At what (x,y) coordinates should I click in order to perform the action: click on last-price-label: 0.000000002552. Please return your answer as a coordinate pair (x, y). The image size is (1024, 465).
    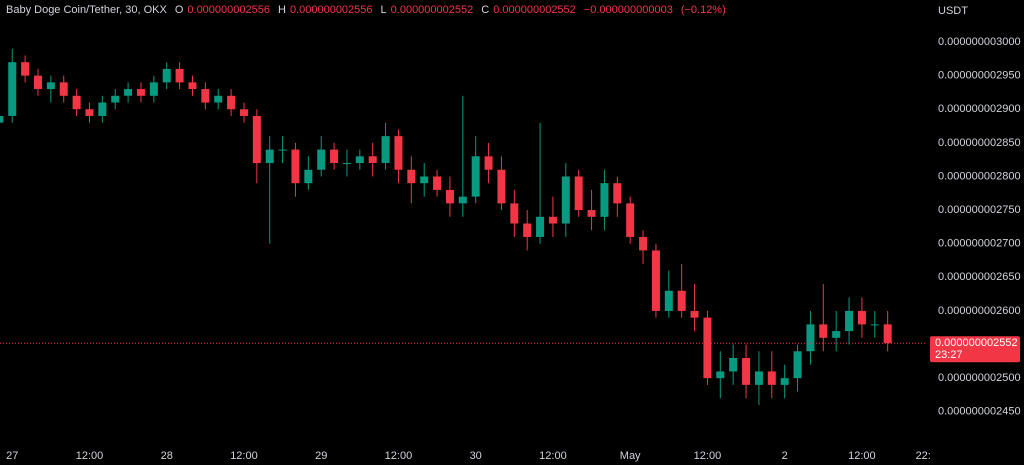
    Looking at the image, I should click on (976, 343).